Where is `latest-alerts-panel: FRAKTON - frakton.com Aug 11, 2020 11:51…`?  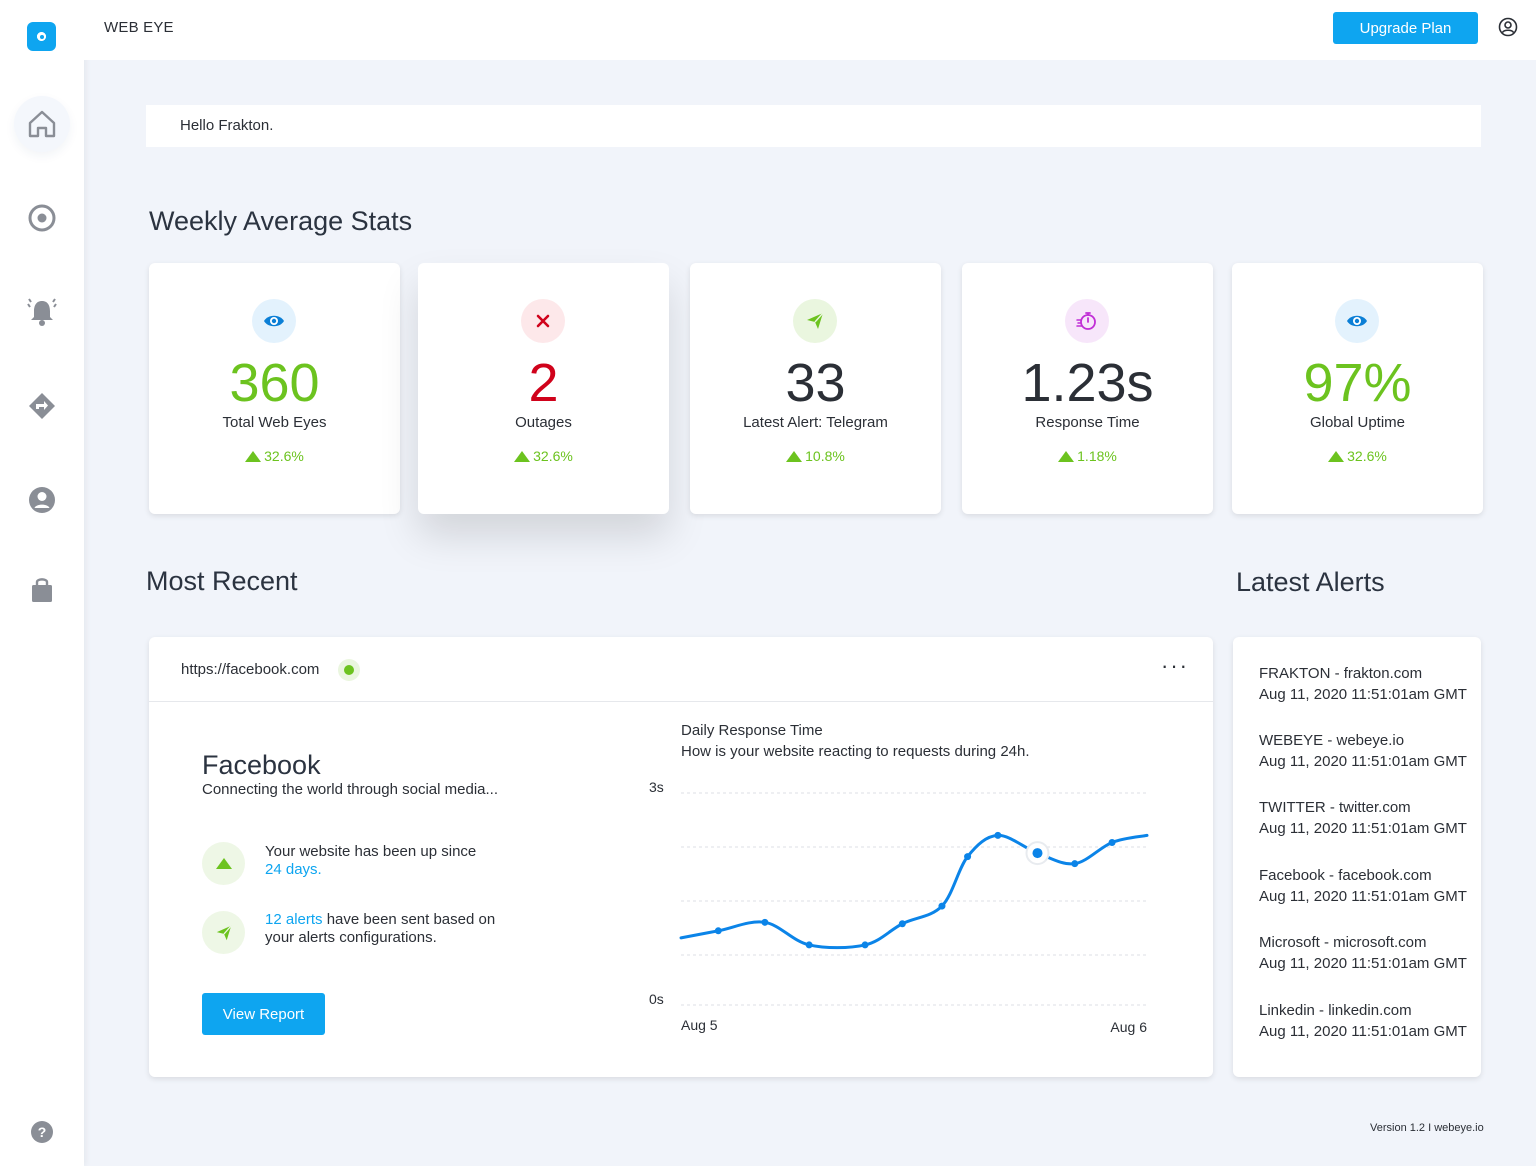 latest-alerts-panel: FRAKTON - frakton.com Aug 11, 2020 11:51… is located at coordinates (1357, 857).